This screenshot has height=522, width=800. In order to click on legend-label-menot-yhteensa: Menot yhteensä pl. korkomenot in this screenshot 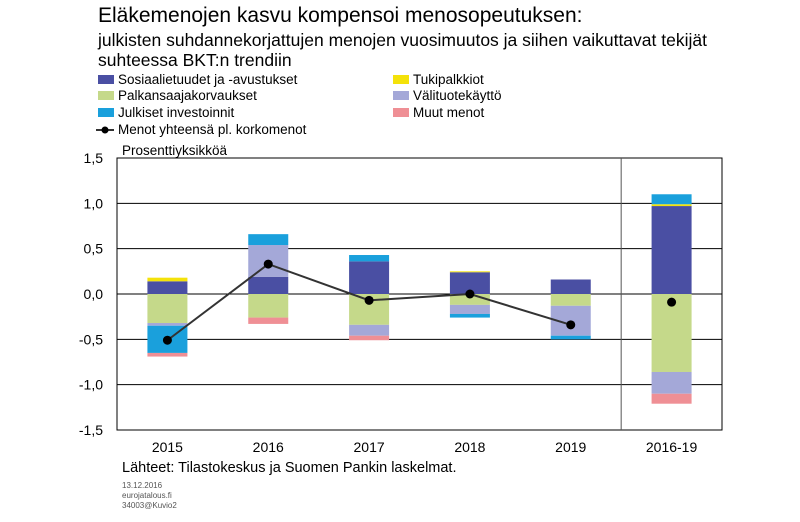, I will do `click(212, 129)`.